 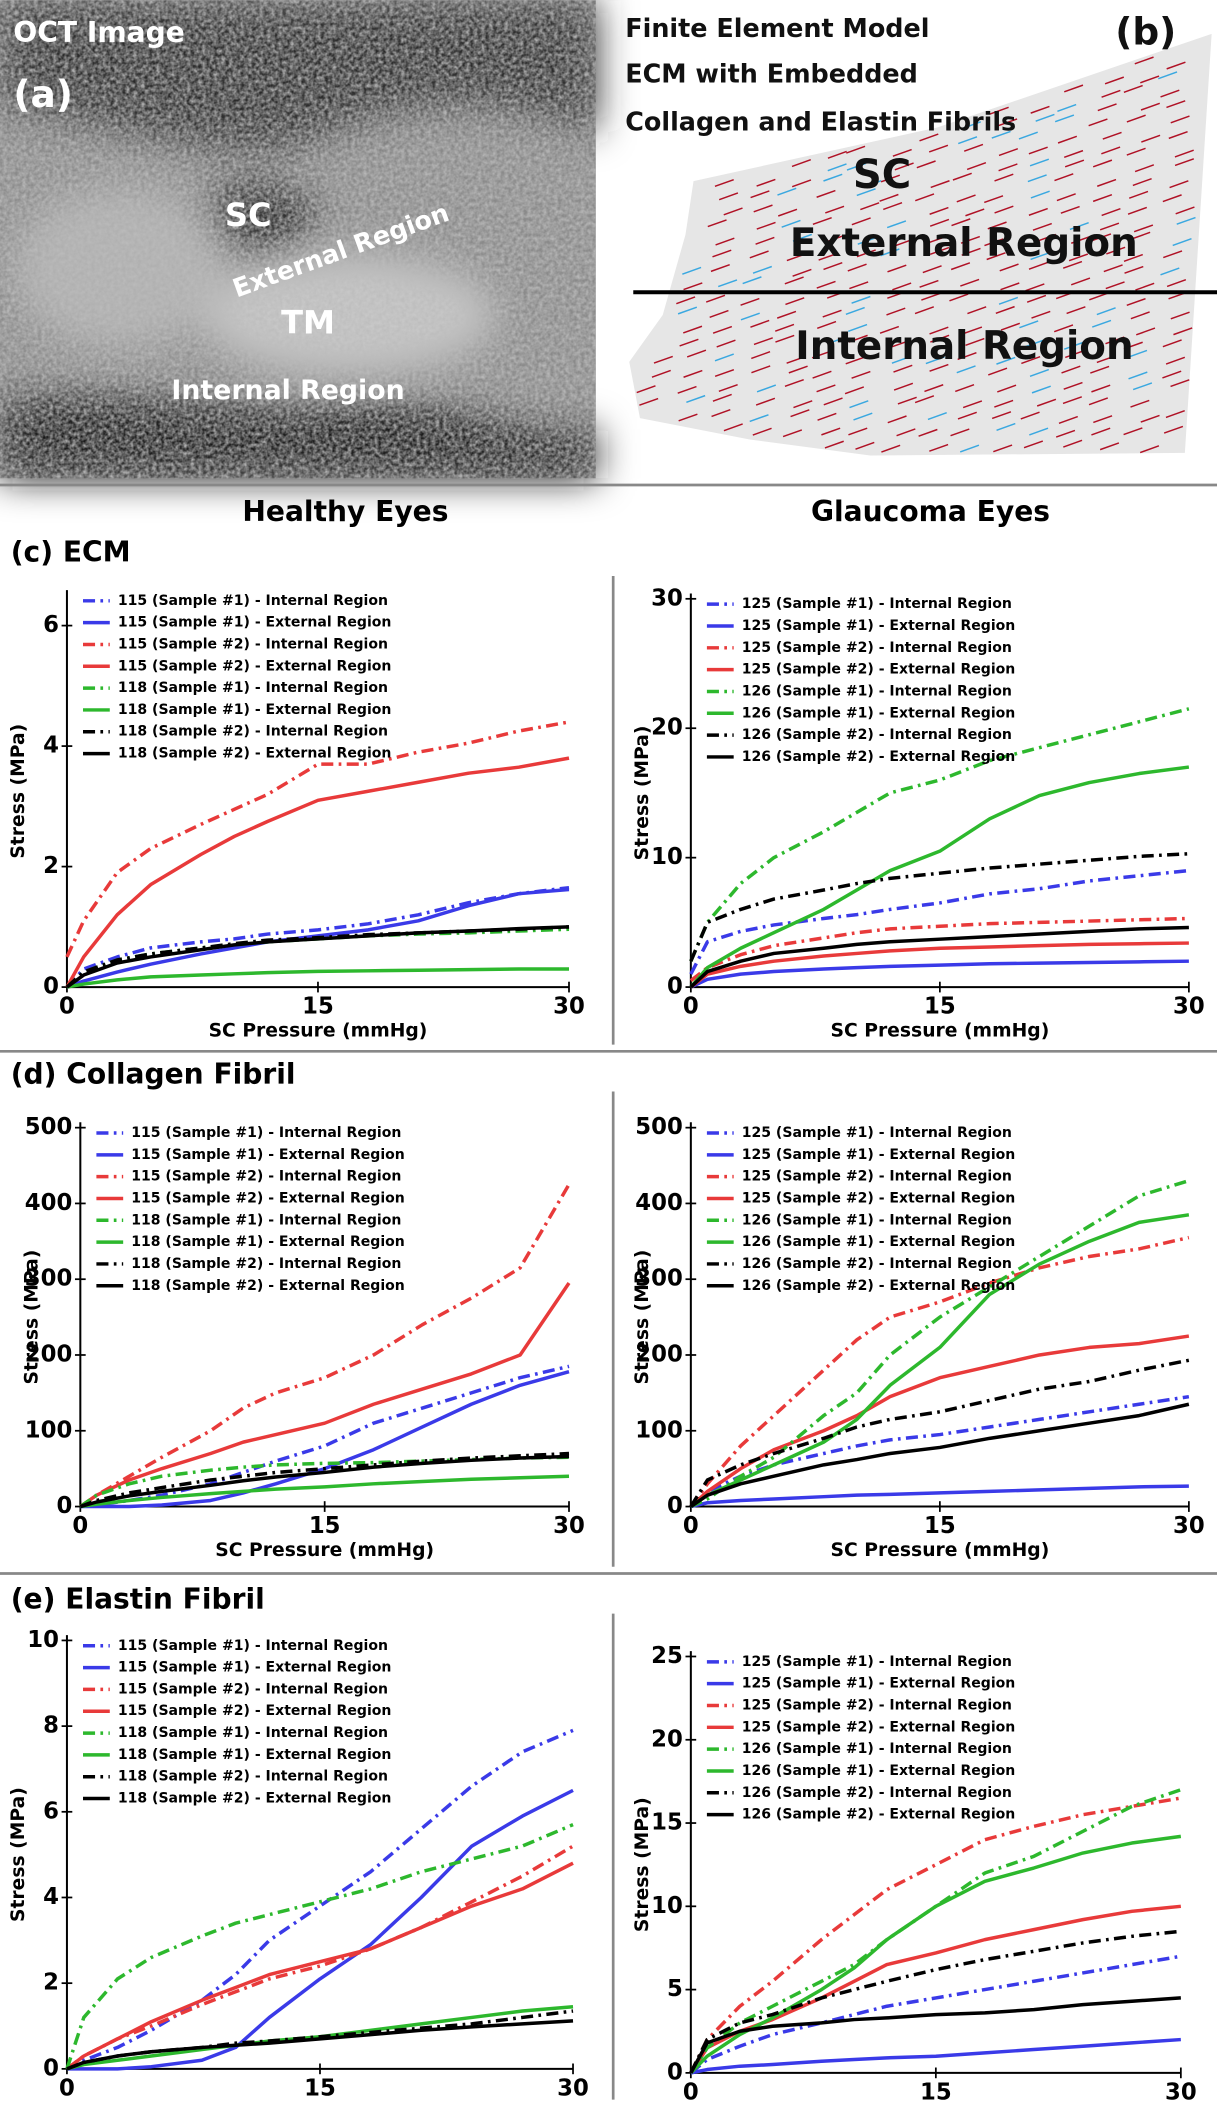 I want to click on legend-label: 125 (Sample #1) - External Region, so click(x=879, y=626).